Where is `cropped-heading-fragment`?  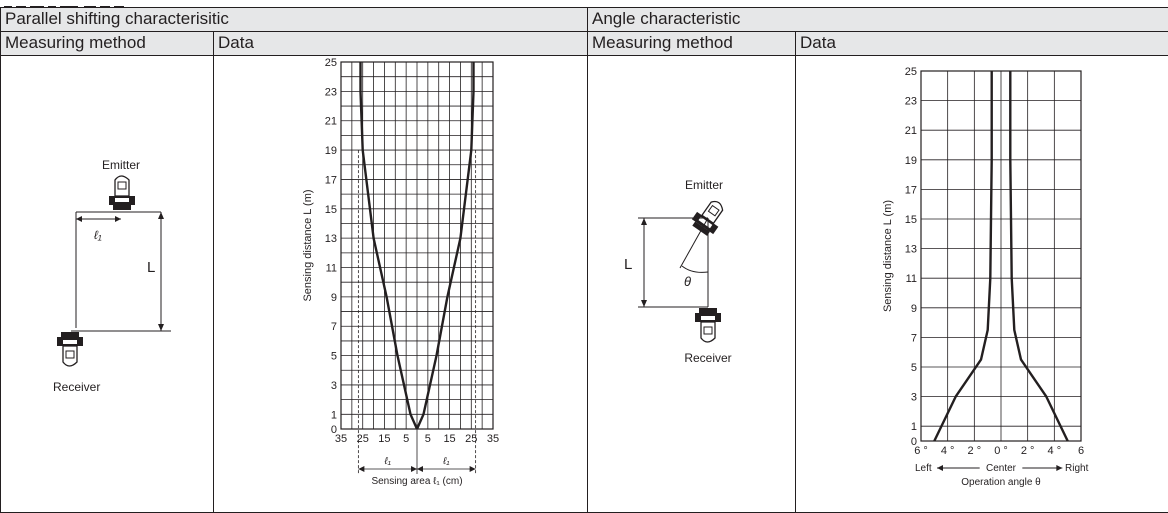 cropped-heading-fragment is located at coordinates (584, 3).